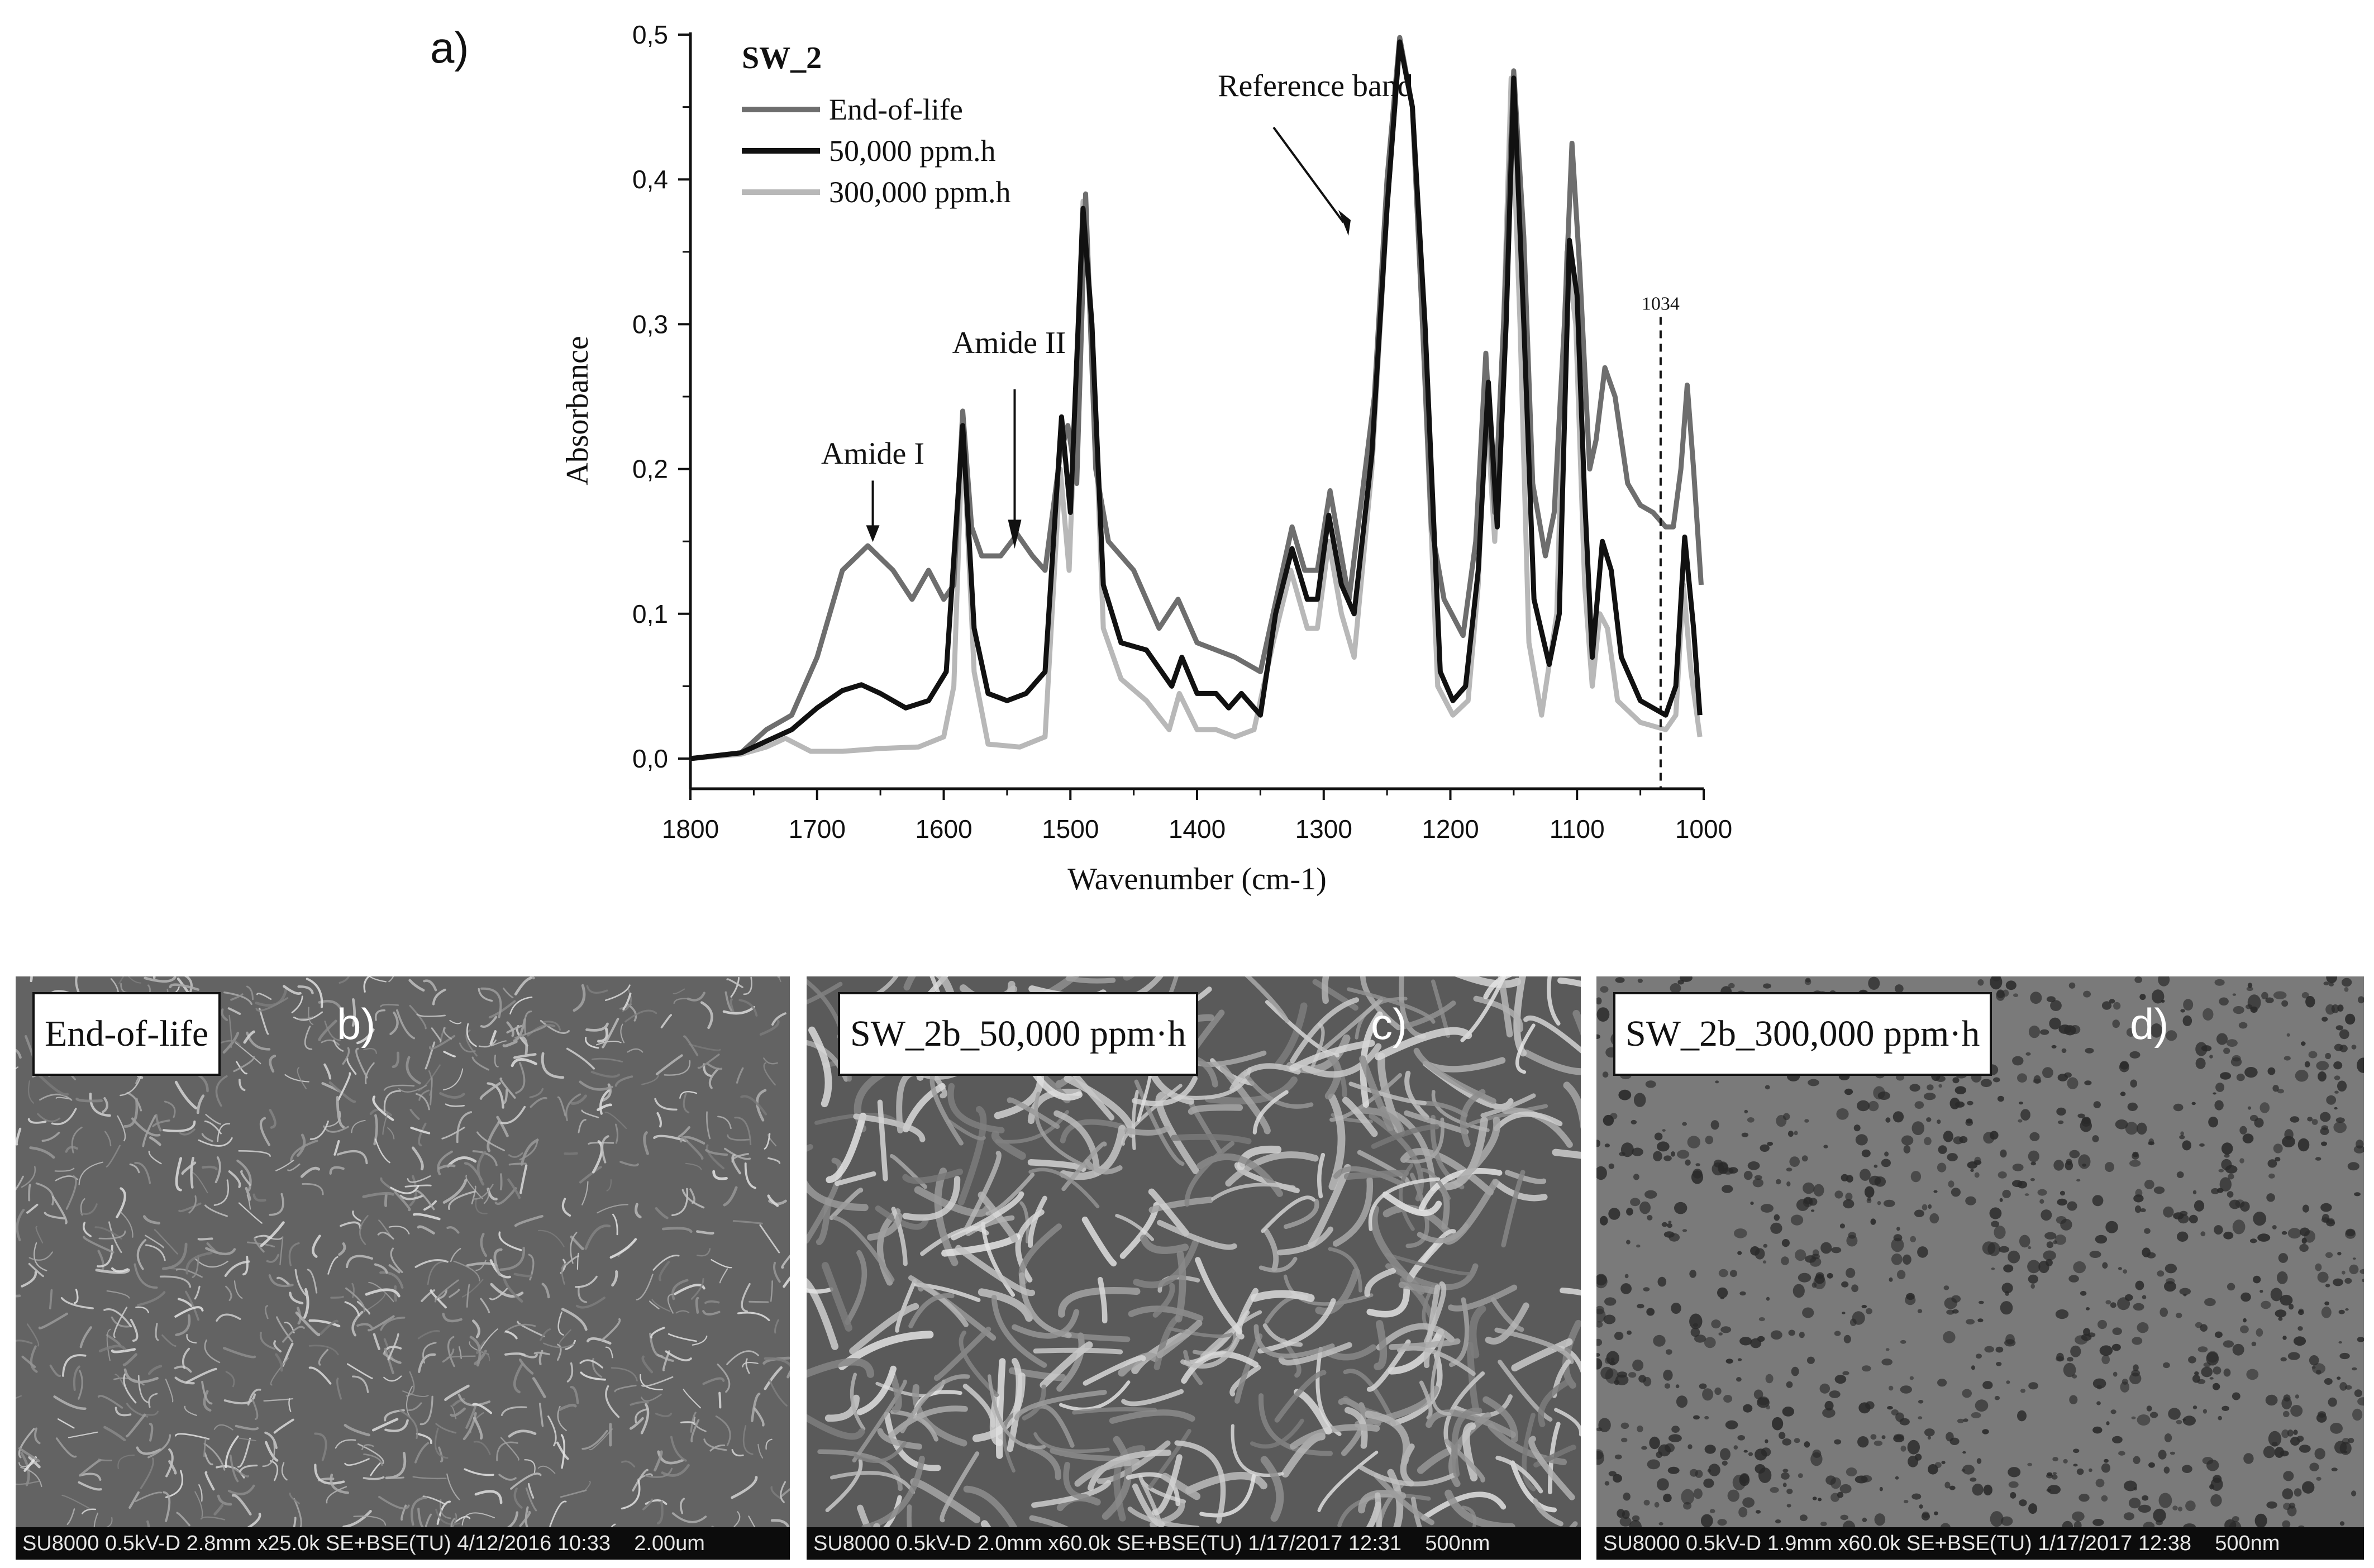 This screenshot has height=1568, width=2374. Describe the element at coordinates (650, 469) in the screenshot. I see `y-tick-label: 0,2` at that location.